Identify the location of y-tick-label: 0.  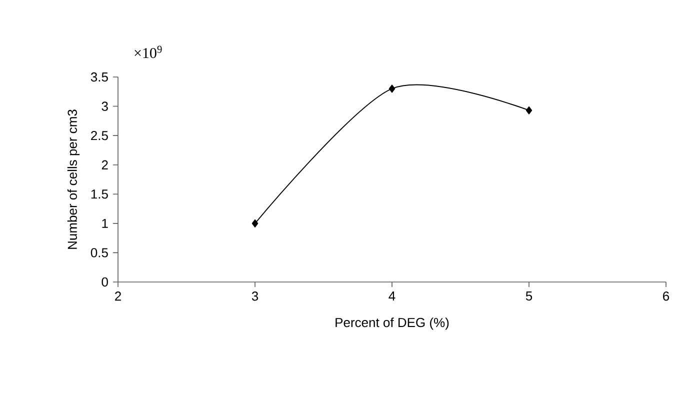
(105, 282).